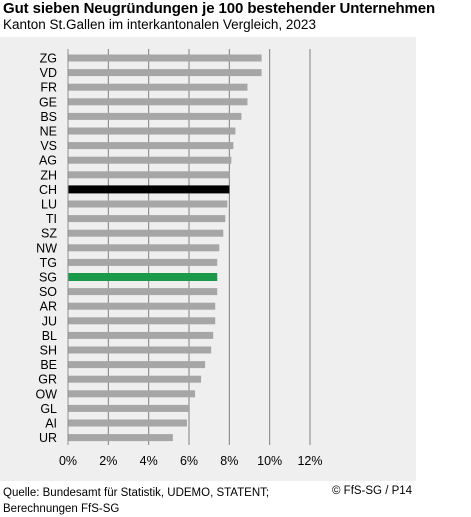  Describe the element at coordinates (48, 365) in the screenshot. I see `category-label: BE` at that location.